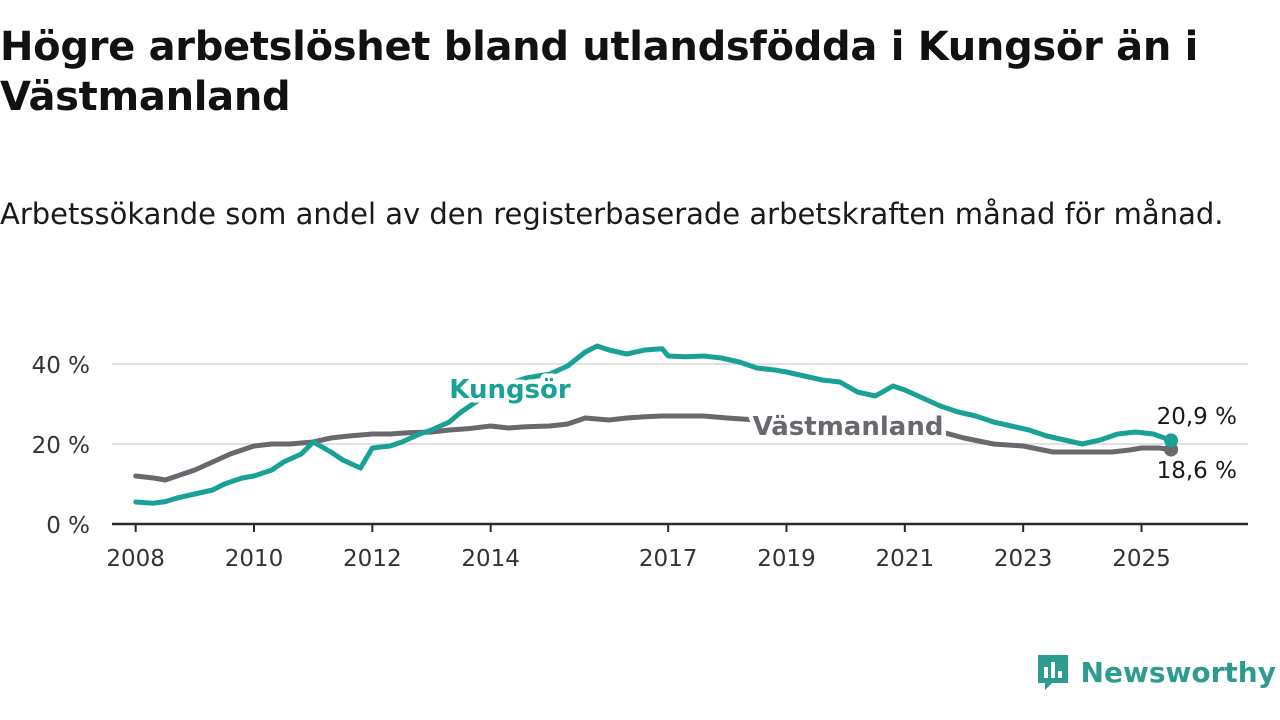 The image size is (1280, 720). I want to click on x-tick-label: 2014, so click(490, 559).